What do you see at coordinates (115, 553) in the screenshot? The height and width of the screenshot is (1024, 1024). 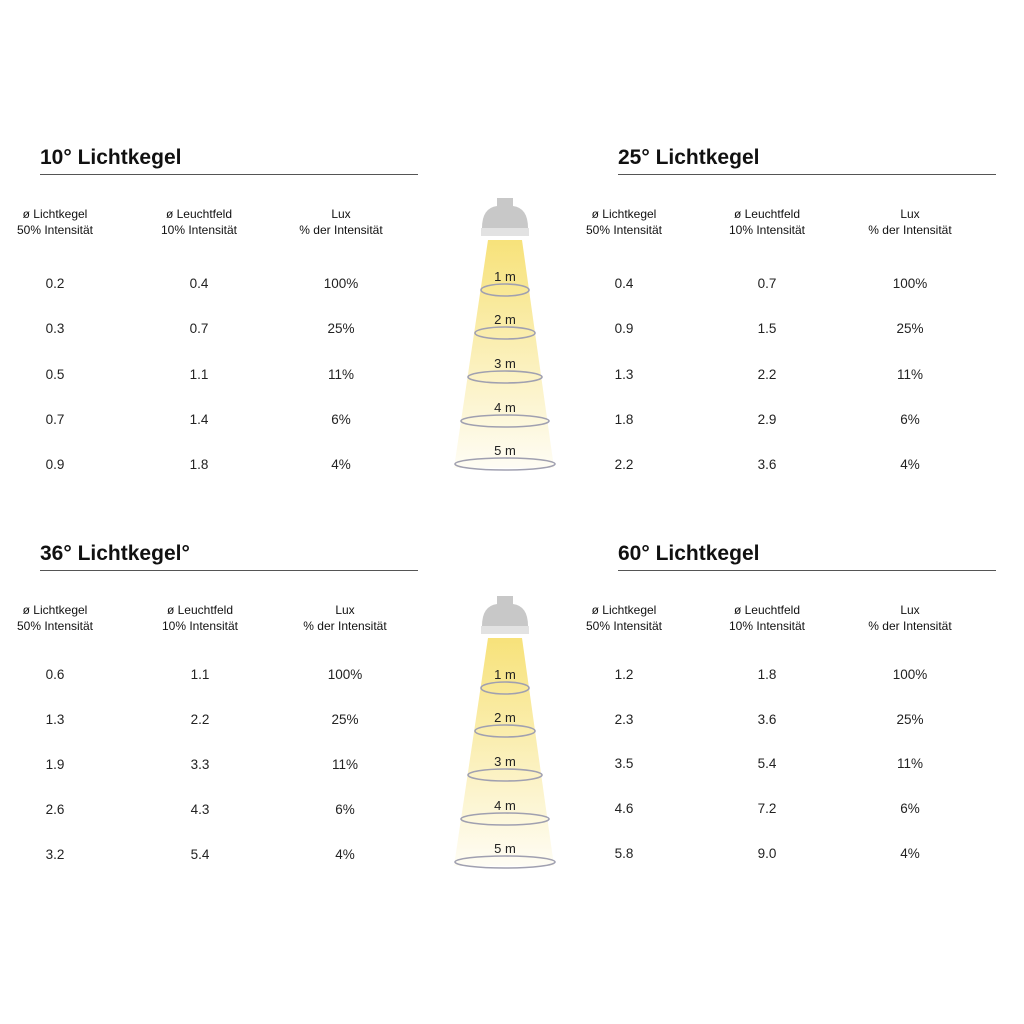 I see `section-title: 36° Lichtkegel°` at bounding box center [115, 553].